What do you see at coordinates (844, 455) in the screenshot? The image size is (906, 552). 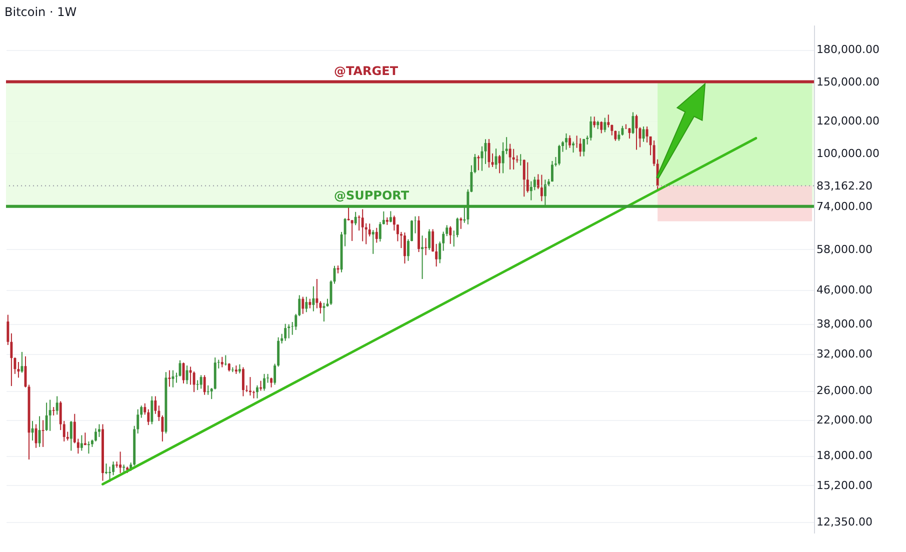 I see `y-tick-label: 18,000.00` at bounding box center [844, 455].